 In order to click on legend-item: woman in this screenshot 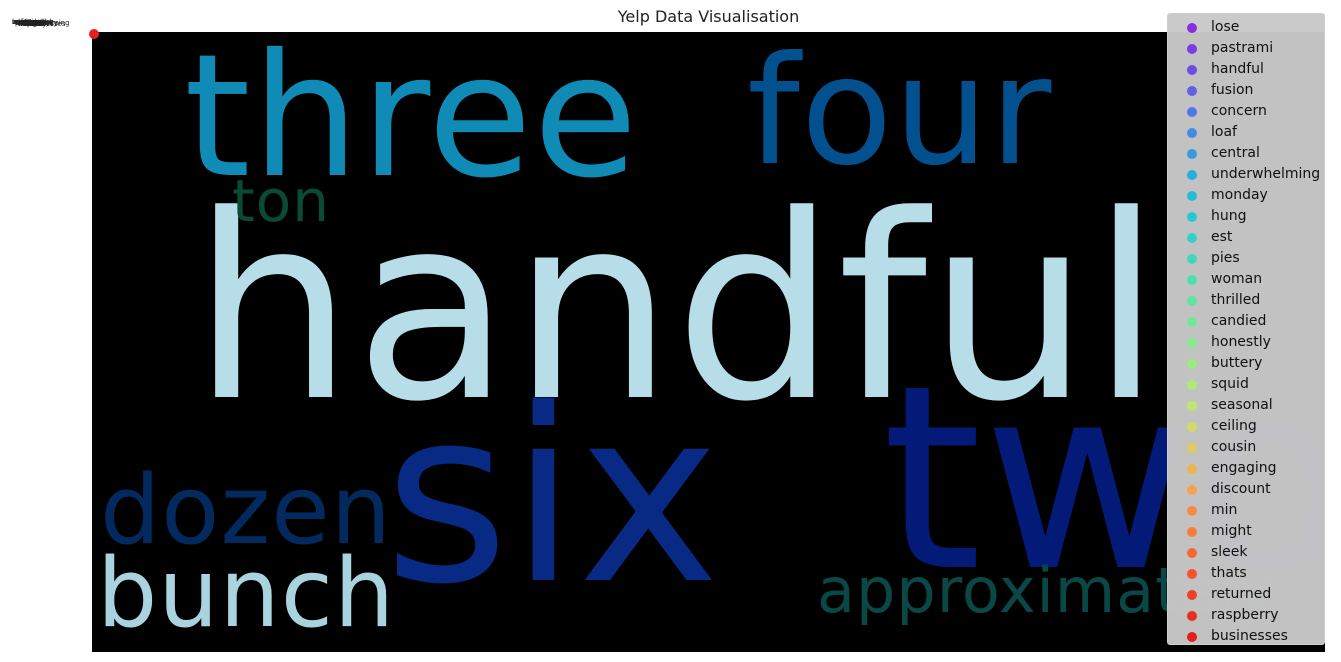, I will do `click(1247, 279)`.